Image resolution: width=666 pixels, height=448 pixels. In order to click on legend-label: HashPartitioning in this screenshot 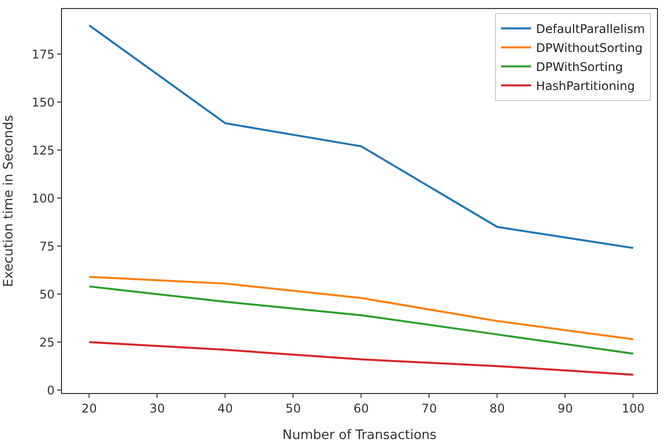, I will do `click(585, 86)`.